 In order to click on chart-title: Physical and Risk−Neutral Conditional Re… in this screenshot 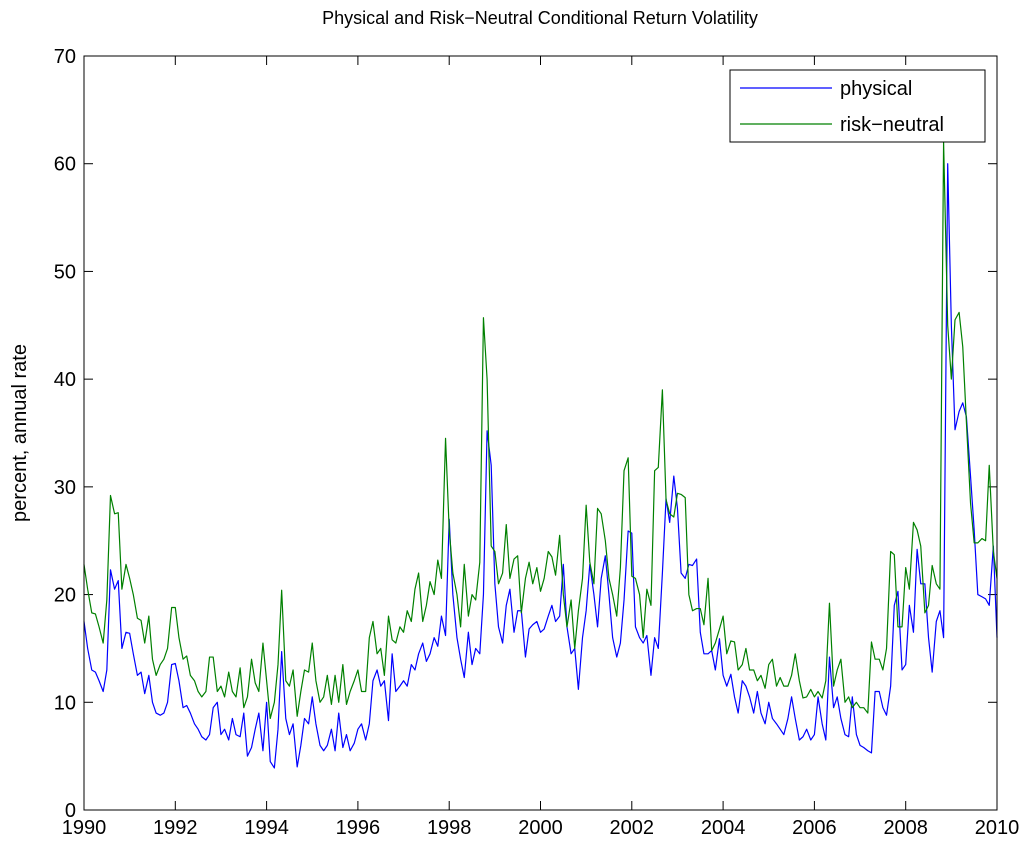, I will do `click(540, 18)`.